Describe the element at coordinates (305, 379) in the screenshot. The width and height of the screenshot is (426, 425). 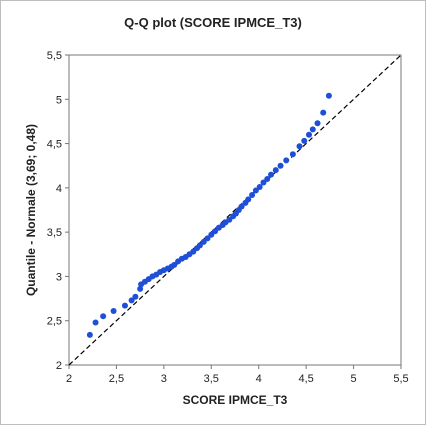
I see `x-tick-label: 4,5` at that location.